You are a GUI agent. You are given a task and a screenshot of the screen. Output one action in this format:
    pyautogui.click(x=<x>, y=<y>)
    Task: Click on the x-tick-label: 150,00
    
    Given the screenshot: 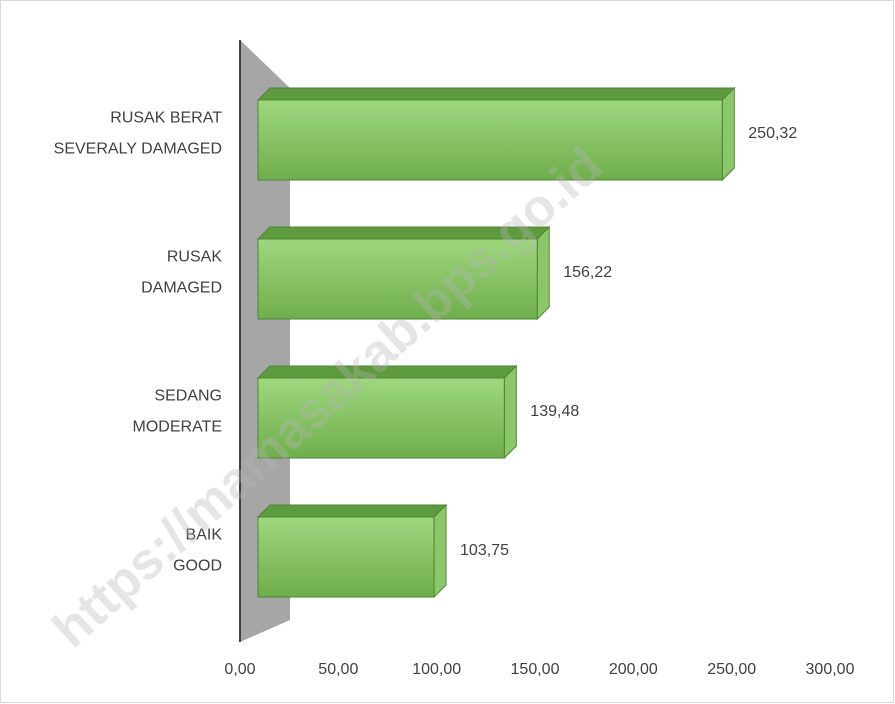 What is the action you would take?
    pyautogui.click(x=535, y=669)
    